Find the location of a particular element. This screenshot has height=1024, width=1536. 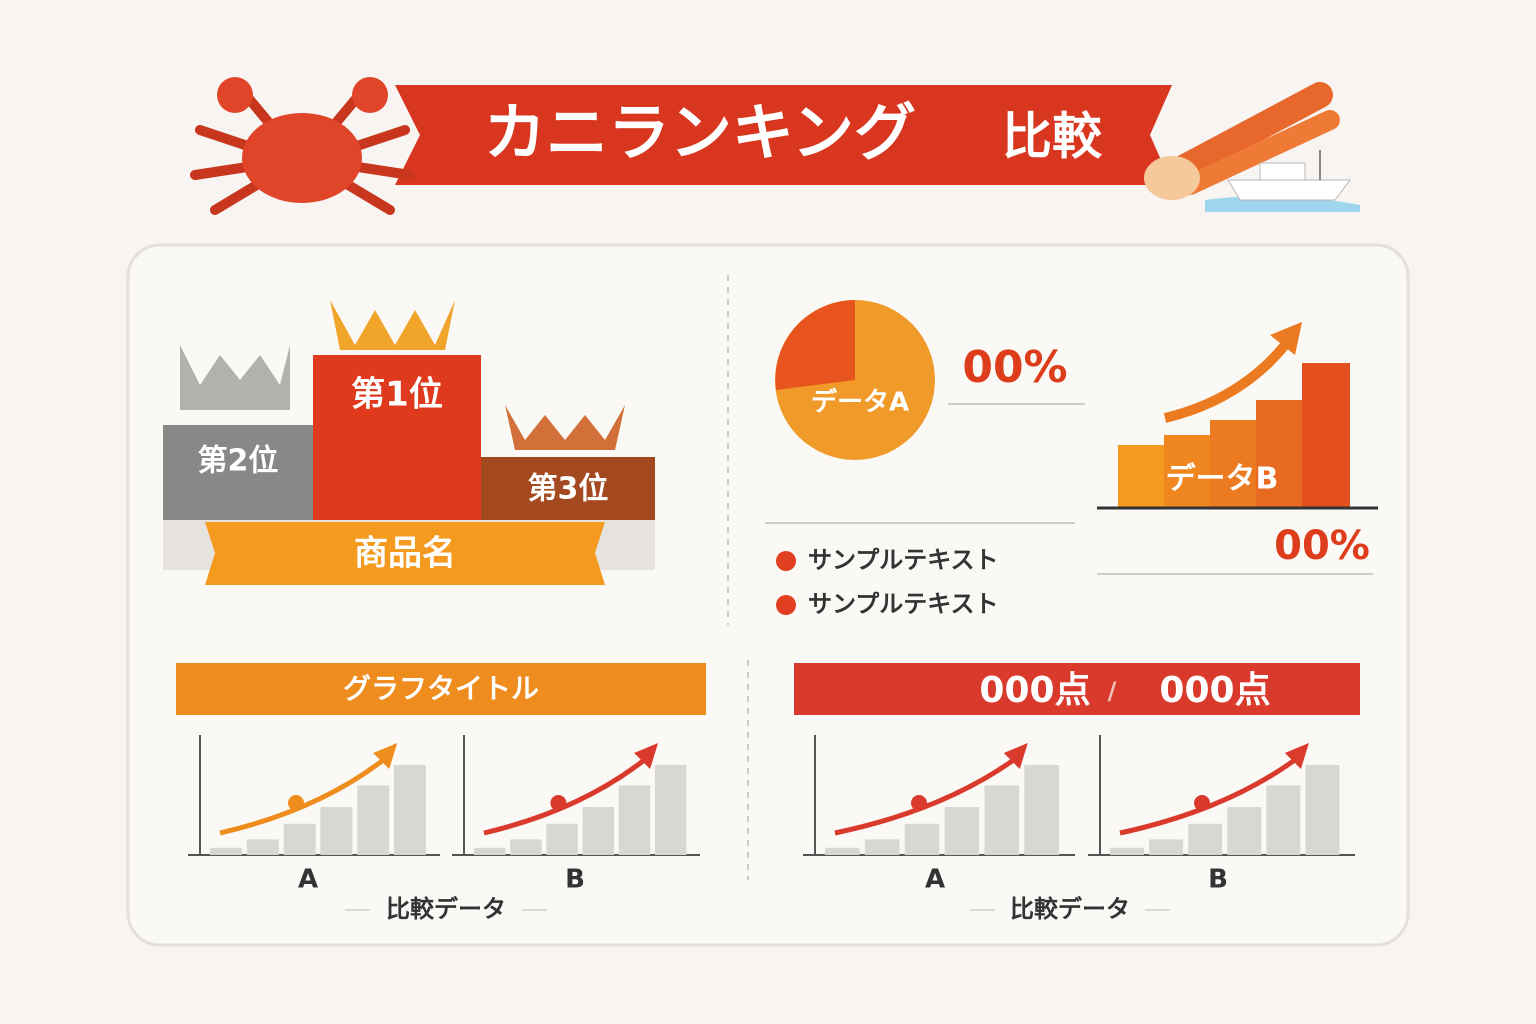

pie-label: データA is located at coordinates (860, 402).